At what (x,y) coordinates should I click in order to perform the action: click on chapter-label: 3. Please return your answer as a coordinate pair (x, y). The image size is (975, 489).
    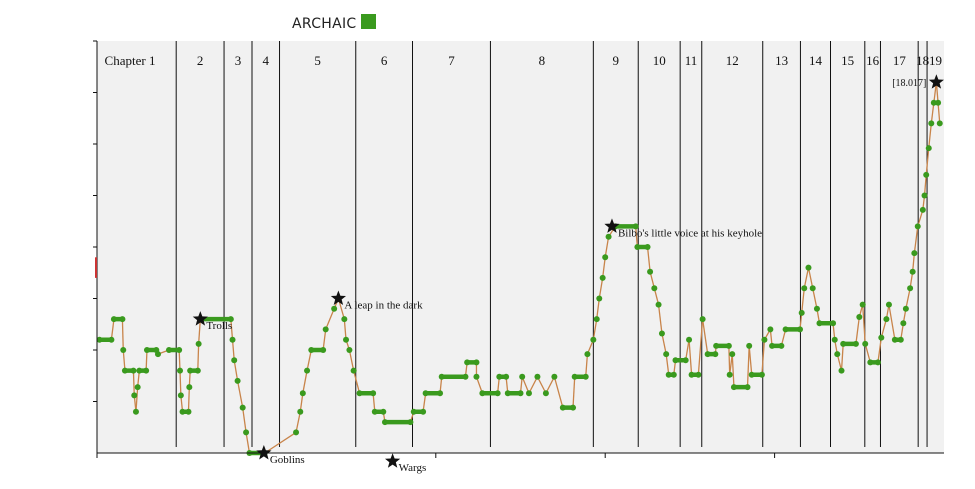
    Looking at the image, I should click on (238, 60).